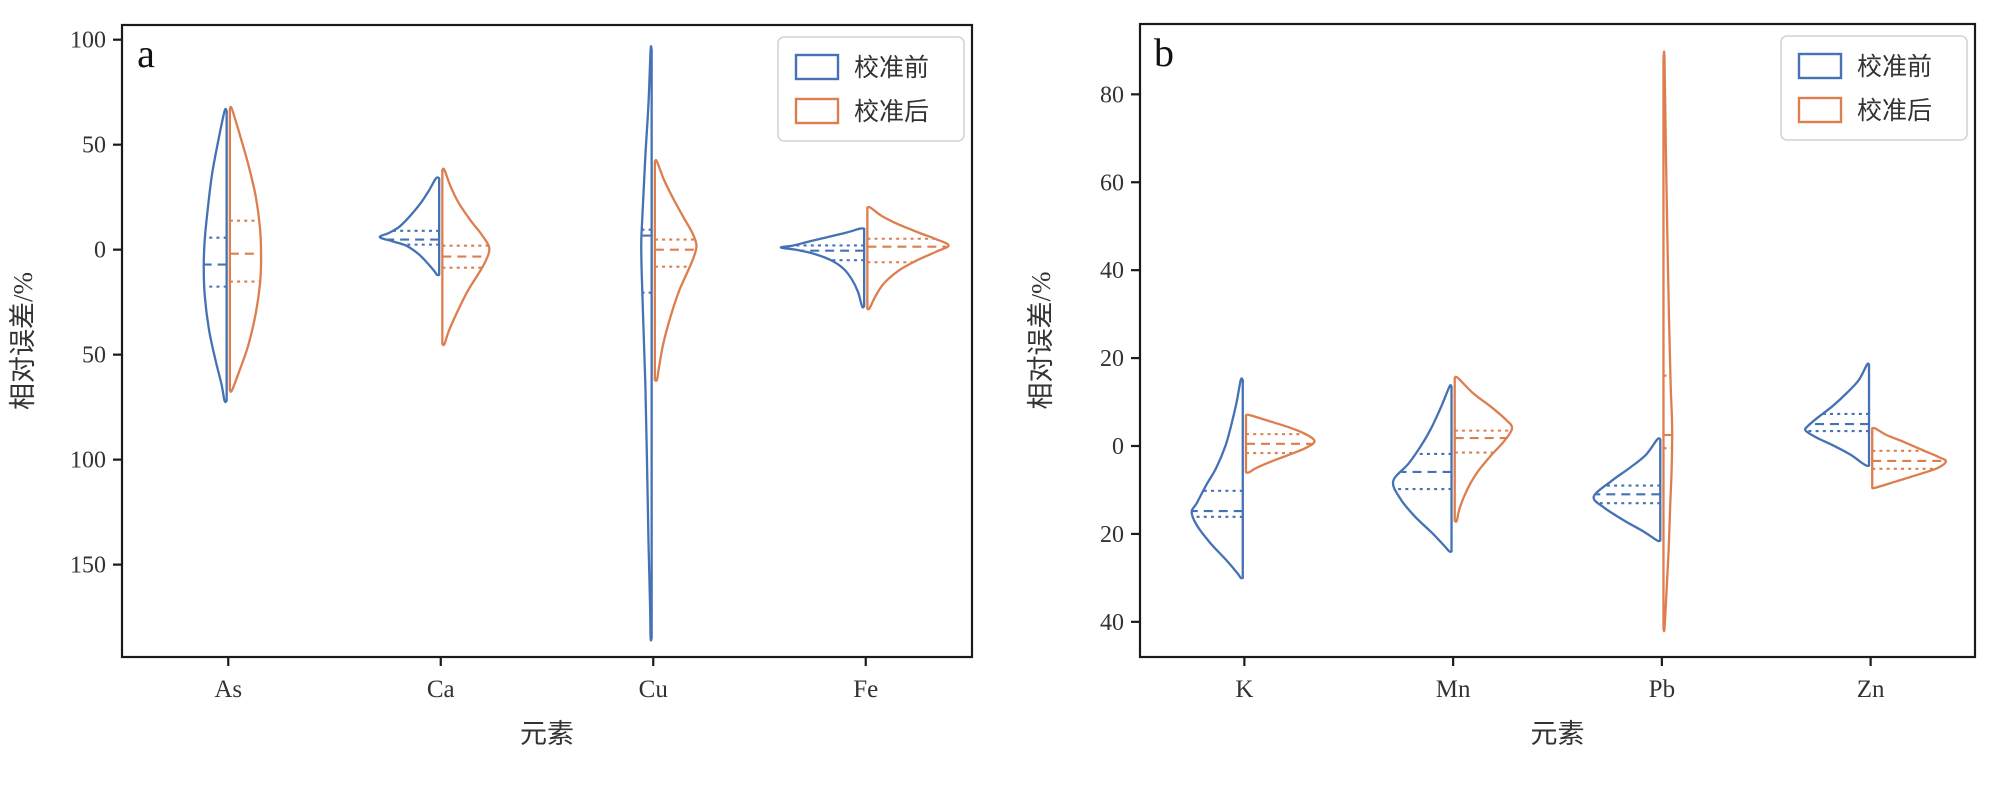  I want to click on violin-Cu-before, so click(646, 343).